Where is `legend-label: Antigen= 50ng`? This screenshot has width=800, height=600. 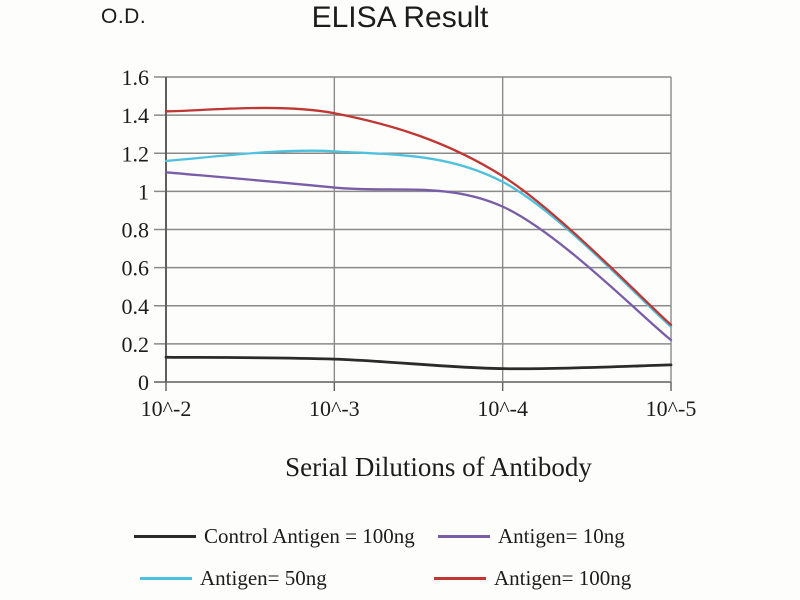
legend-label: Antigen= 50ng is located at coordinates (263, 577).